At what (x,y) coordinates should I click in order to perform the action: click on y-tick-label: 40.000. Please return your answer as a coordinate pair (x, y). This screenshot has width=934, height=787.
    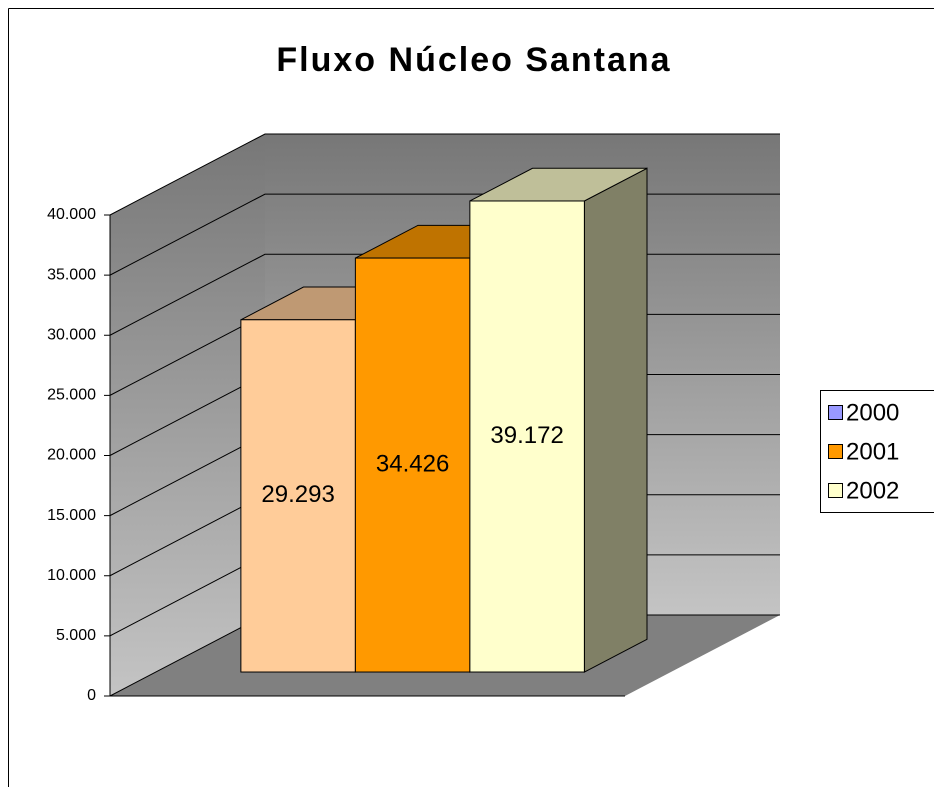
    Looking at the image, I should click on (71, 214).